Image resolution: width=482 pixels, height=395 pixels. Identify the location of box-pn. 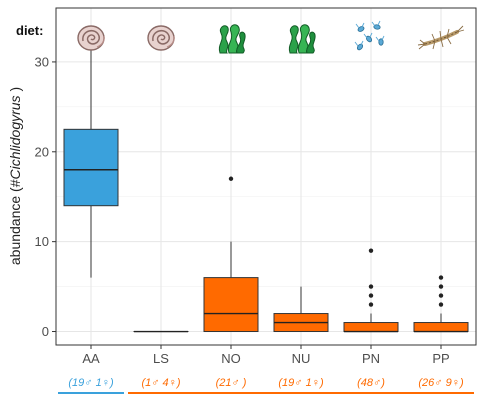
(371, 290).